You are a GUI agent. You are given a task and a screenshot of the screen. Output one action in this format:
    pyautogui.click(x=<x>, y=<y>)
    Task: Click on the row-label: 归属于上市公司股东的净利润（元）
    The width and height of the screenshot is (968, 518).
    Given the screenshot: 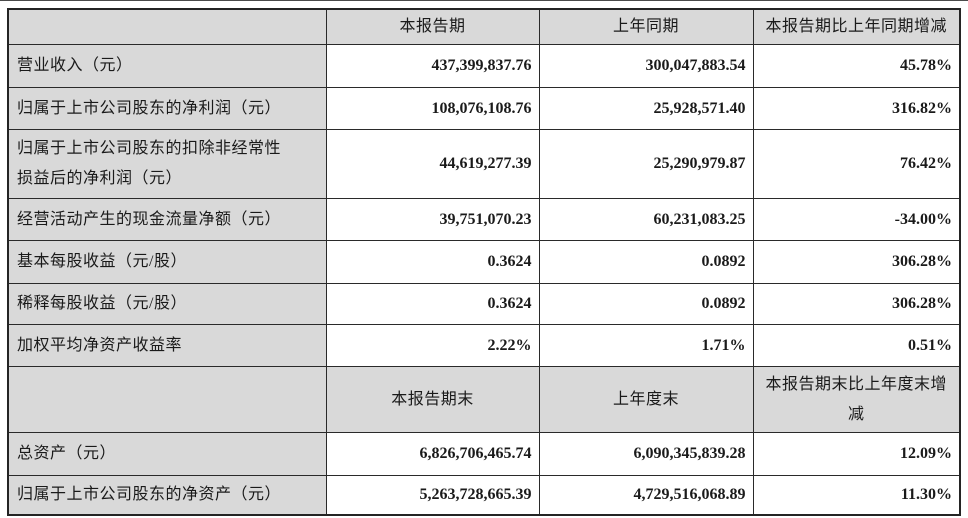 What is the action you would take?
    pyautogui.click(x=167, y=108)
    